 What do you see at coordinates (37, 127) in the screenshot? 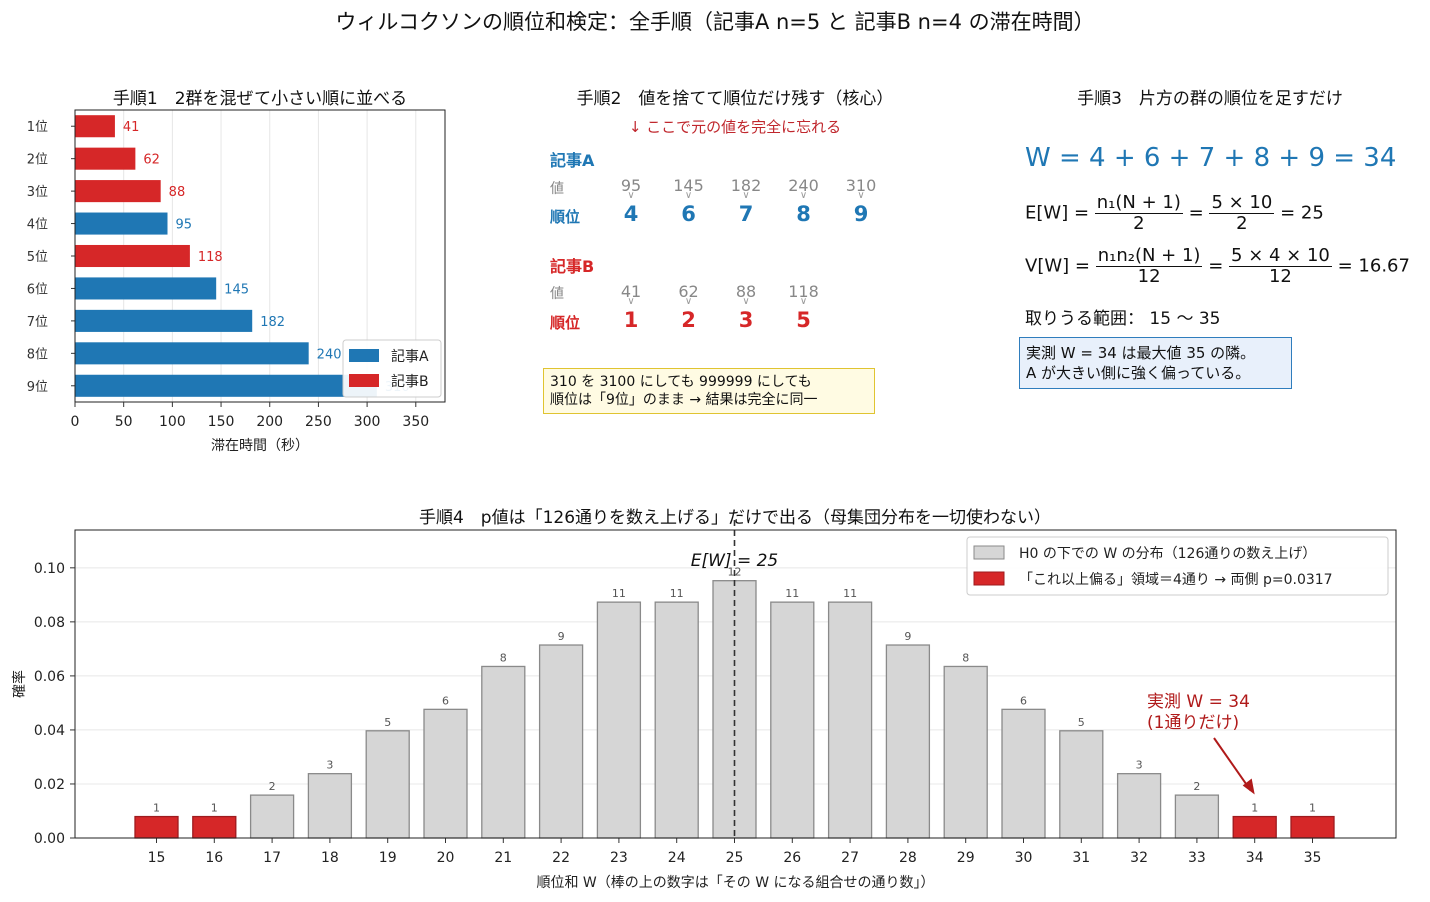
I see `y-tick-label: 1位` at bounding box center [37, 127].